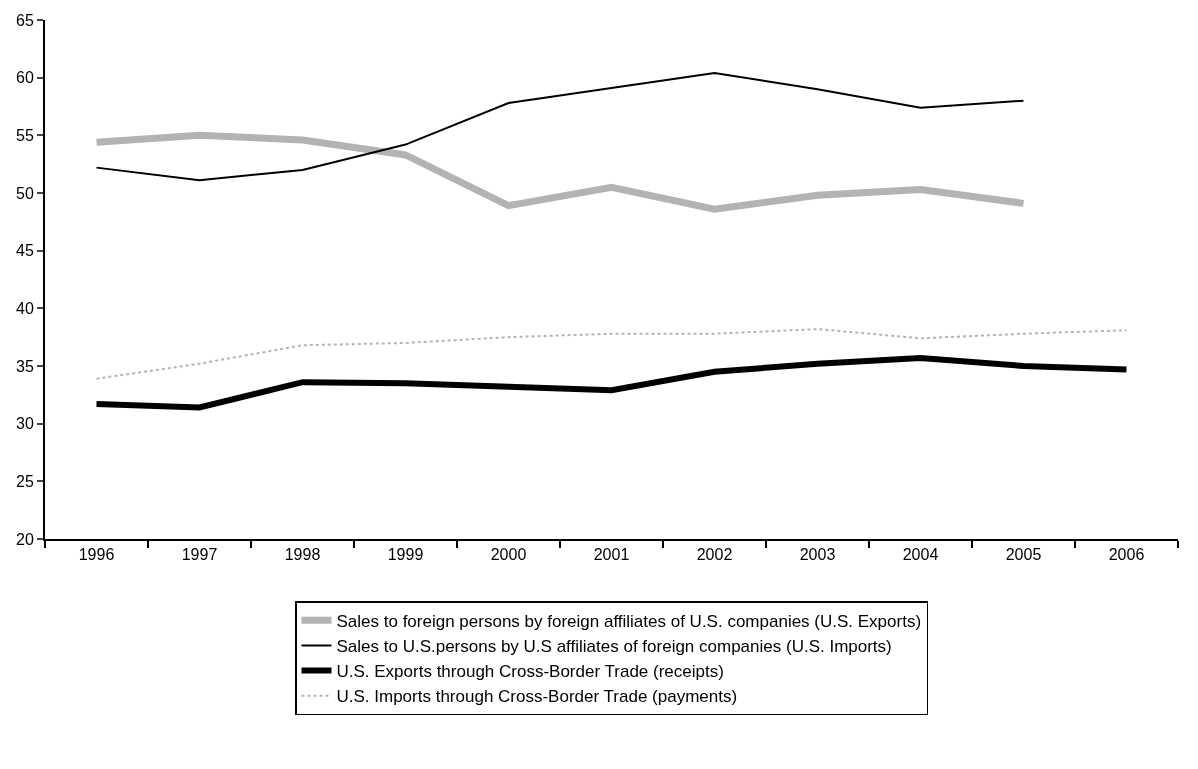 The width and height of the screenshot is (1198, 769). I want to click on y-tick-label: 20, so click(25, 539).